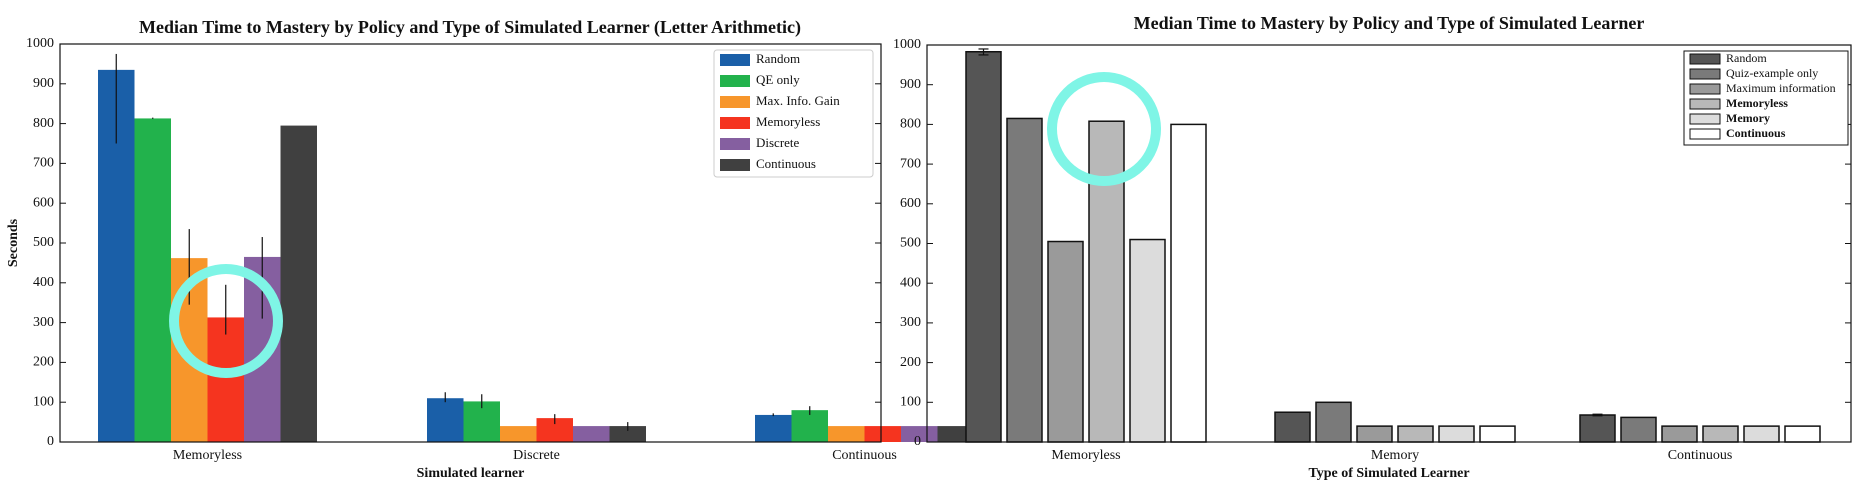  Describe the element at coordinates (471, 473) in the screenshot. I see `x-axis-title: Simulated learner` at that location.